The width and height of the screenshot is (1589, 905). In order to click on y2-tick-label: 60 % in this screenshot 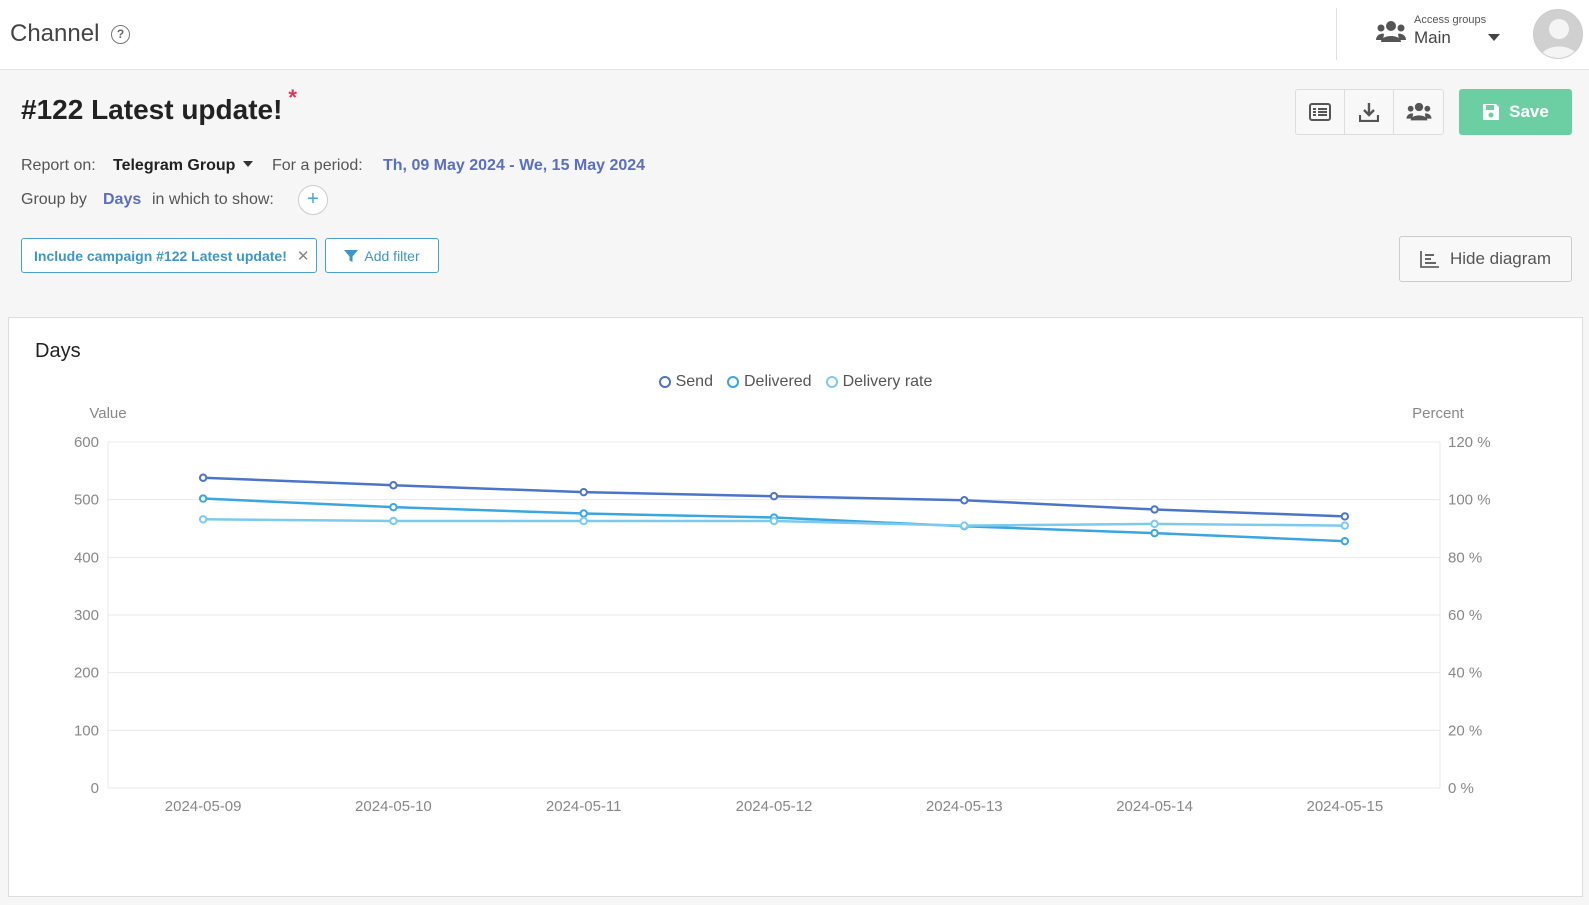, I will do `click(1465, 615)`.